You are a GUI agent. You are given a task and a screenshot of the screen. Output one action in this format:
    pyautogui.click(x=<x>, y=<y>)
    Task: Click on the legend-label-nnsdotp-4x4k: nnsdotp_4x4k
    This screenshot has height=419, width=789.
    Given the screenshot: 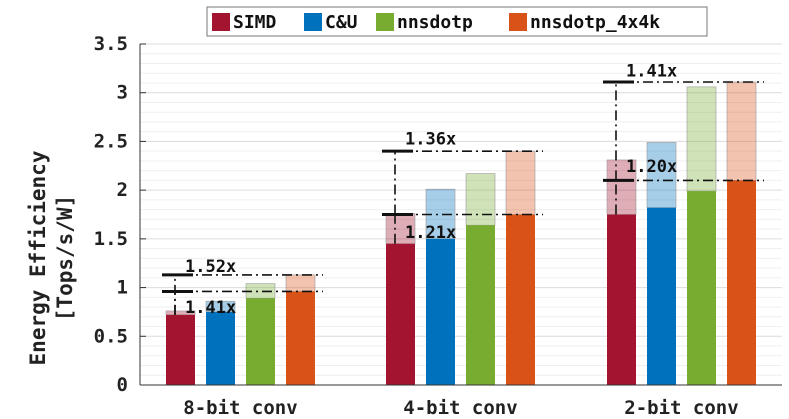 What is the action you would take?
    pyautogui.click(x=595, y=22)
    